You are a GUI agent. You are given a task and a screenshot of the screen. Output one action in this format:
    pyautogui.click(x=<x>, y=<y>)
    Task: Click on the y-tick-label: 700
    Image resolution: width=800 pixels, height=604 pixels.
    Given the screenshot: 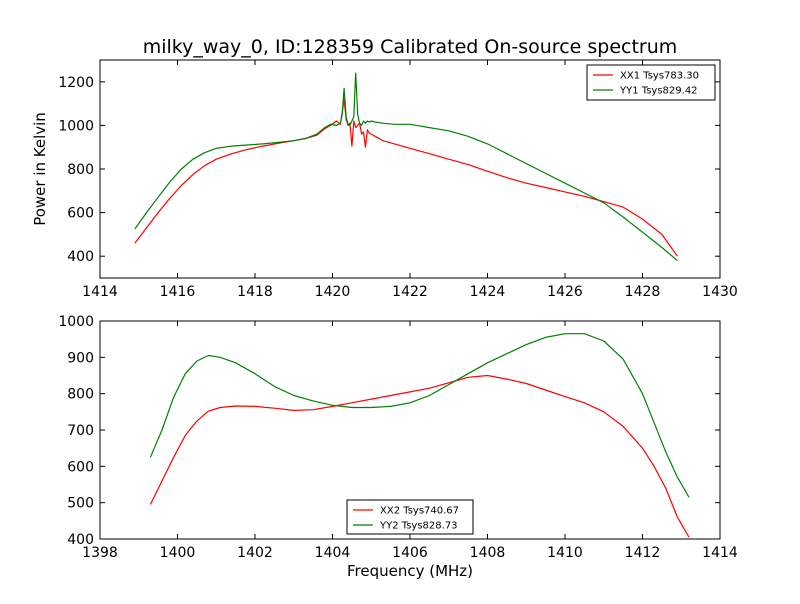 What is the action you would take?
    pyautogui.click(x=80, y=431)
    